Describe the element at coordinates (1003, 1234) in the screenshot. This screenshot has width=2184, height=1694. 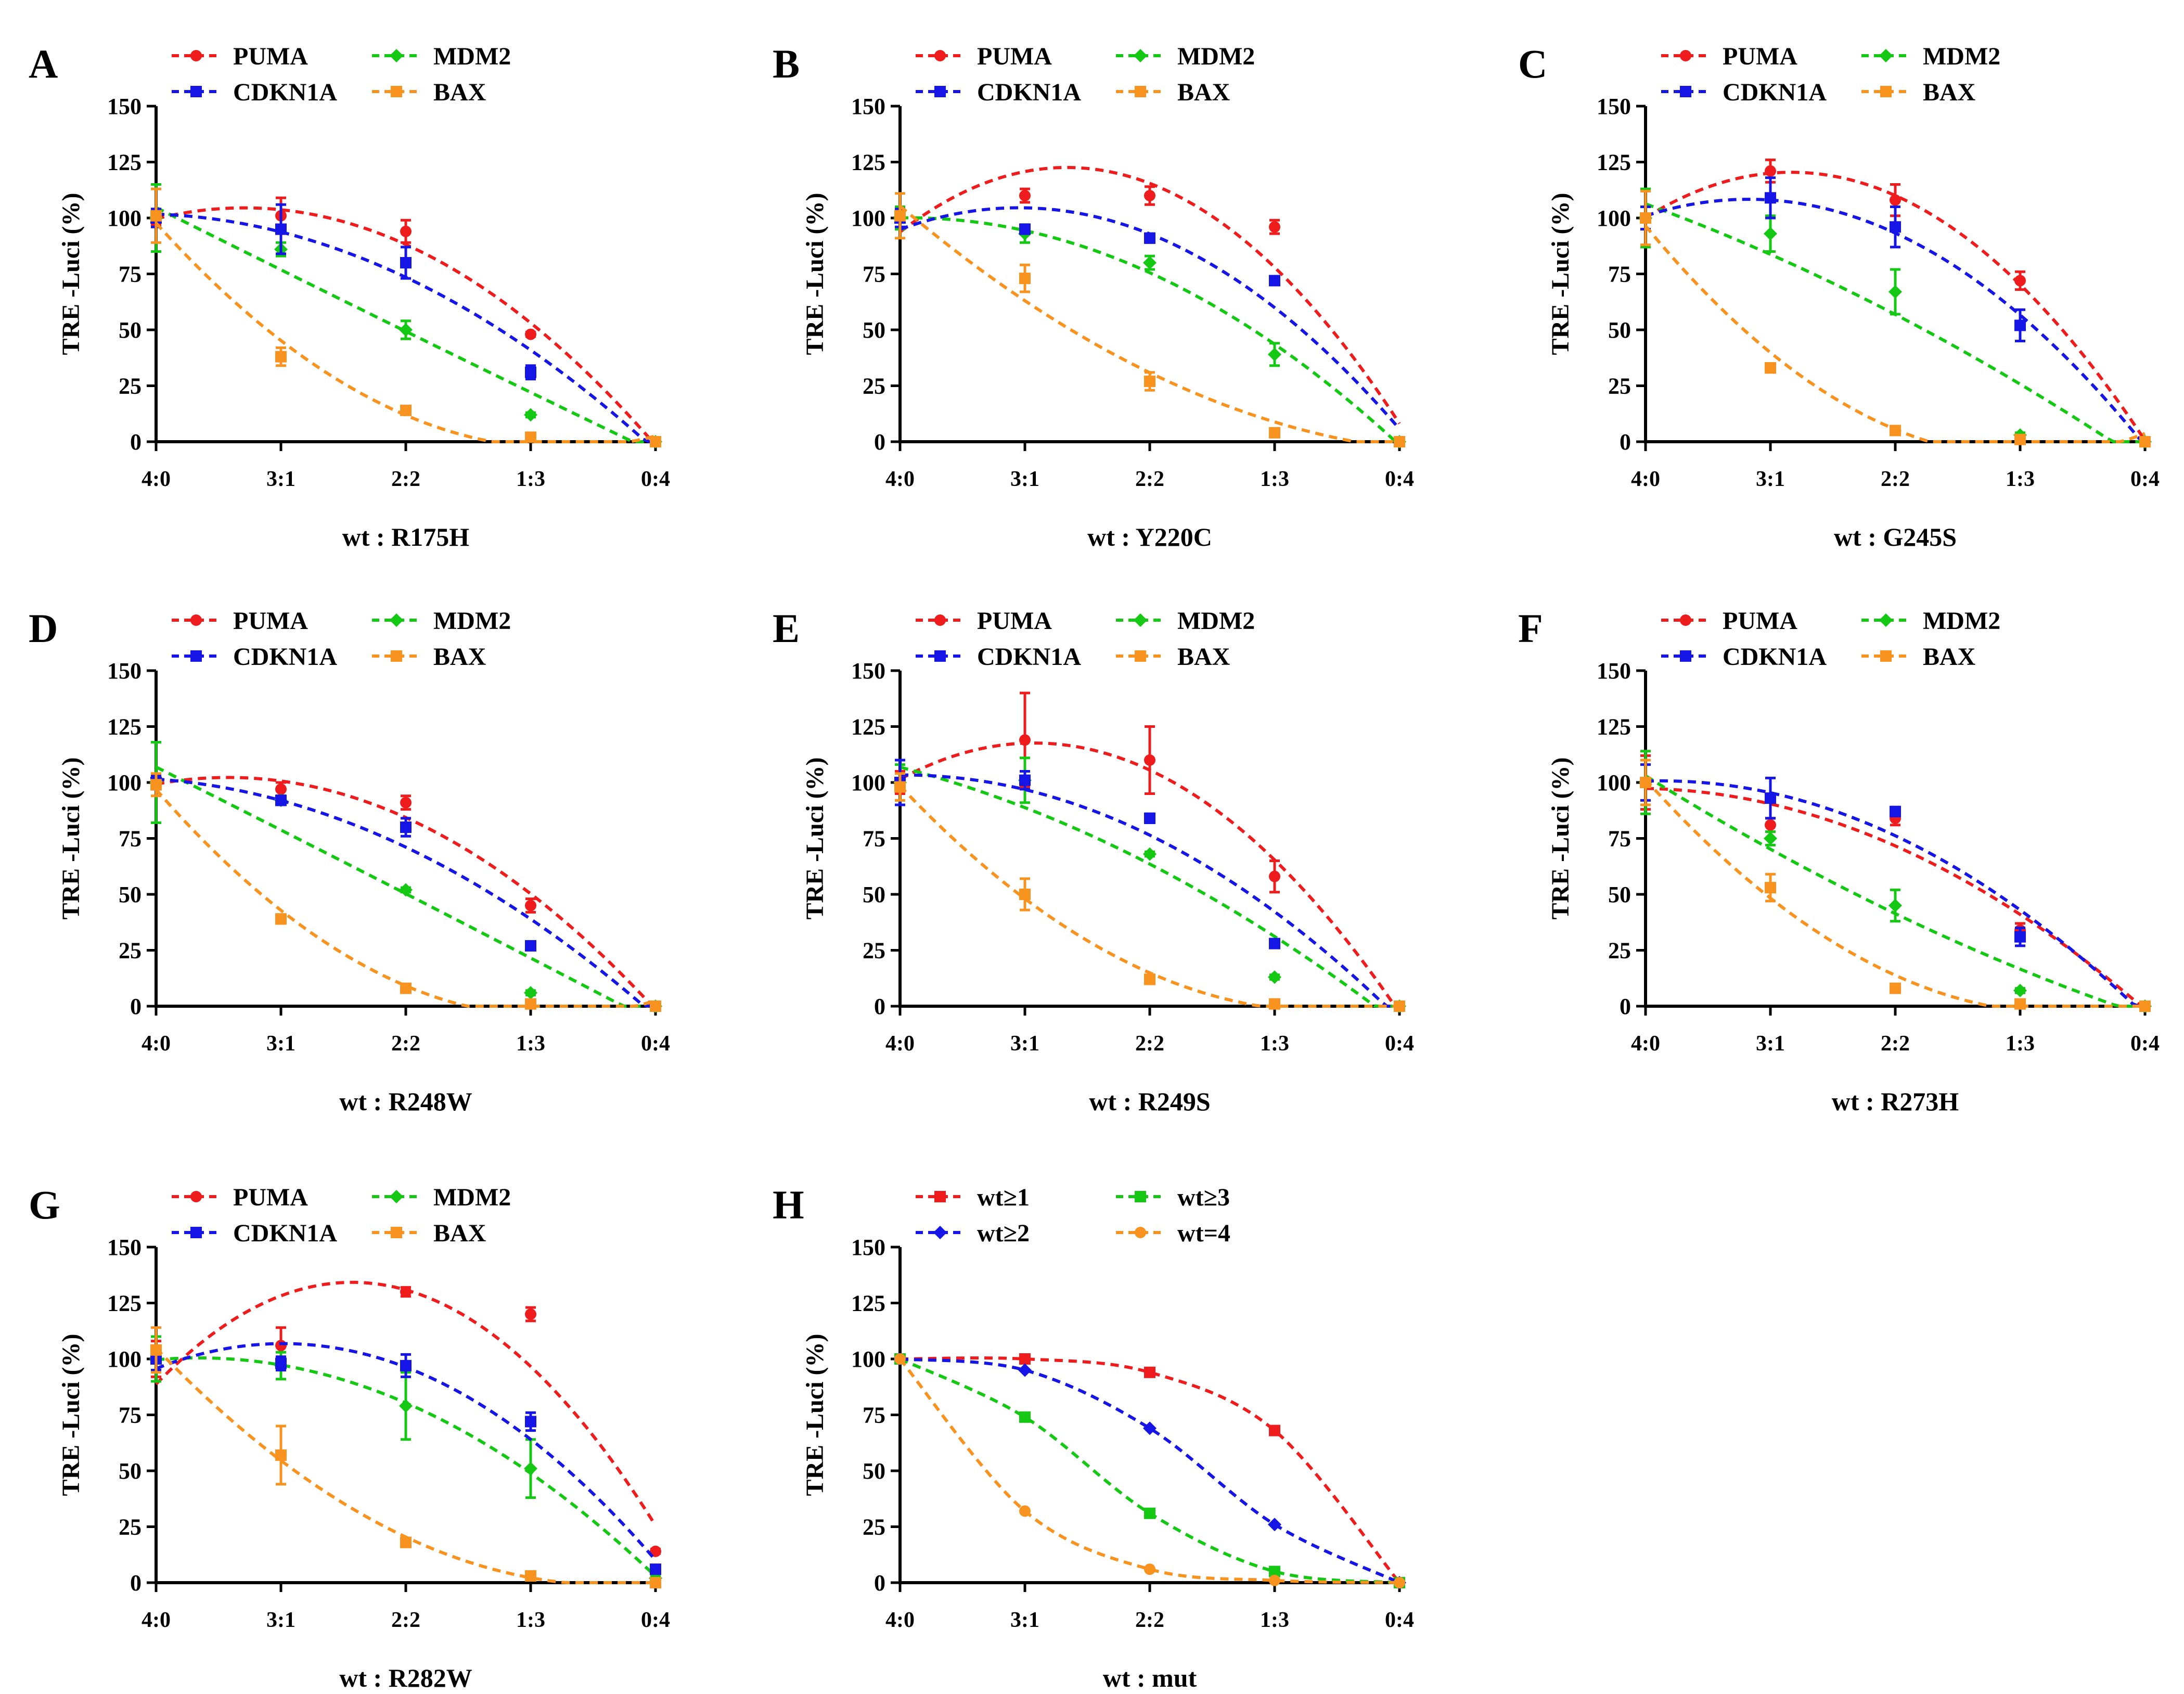
I see `legend-label: wt≥2` at that location.